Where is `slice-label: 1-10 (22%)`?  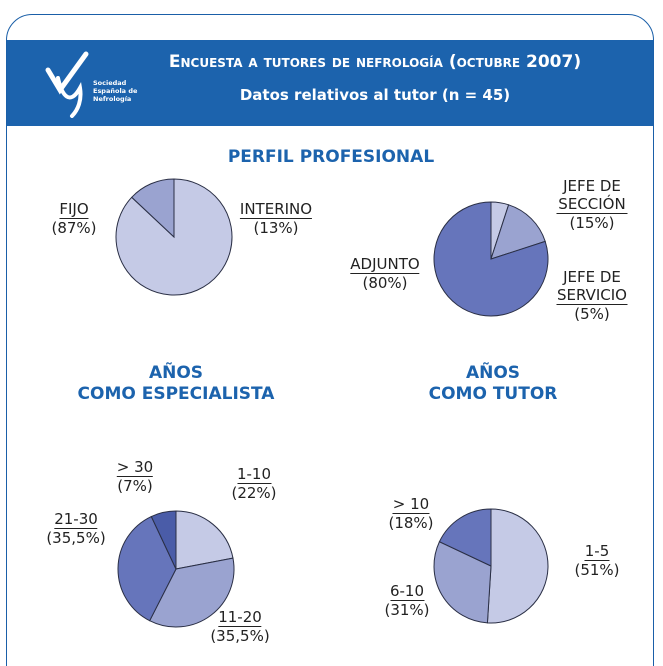
slice-label: 1-10 (22%) is located at coordinates (253, 483).